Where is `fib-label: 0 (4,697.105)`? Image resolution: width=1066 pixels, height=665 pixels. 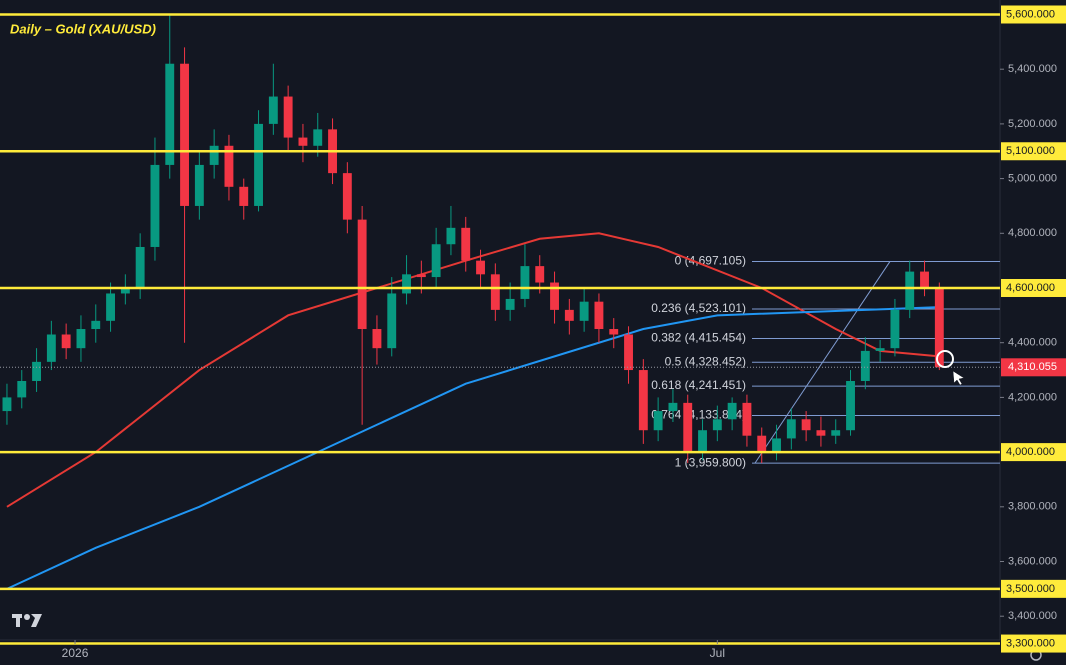 fib-label: 0 (4,697.105) is located at coordinates (710, 261).